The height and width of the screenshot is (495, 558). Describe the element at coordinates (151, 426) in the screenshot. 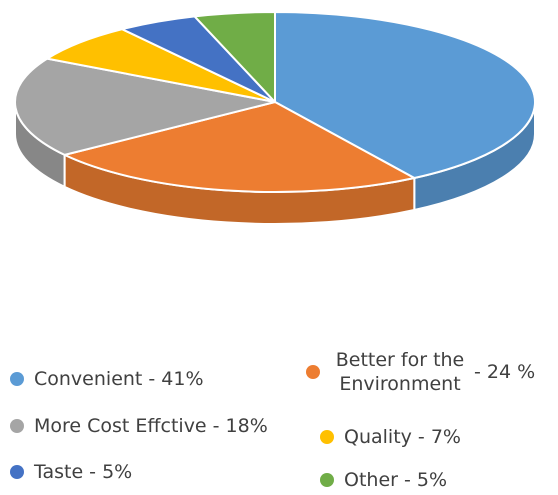

I see `legend-label-cost-effective: More Cost Effctive - 18%` at that location.